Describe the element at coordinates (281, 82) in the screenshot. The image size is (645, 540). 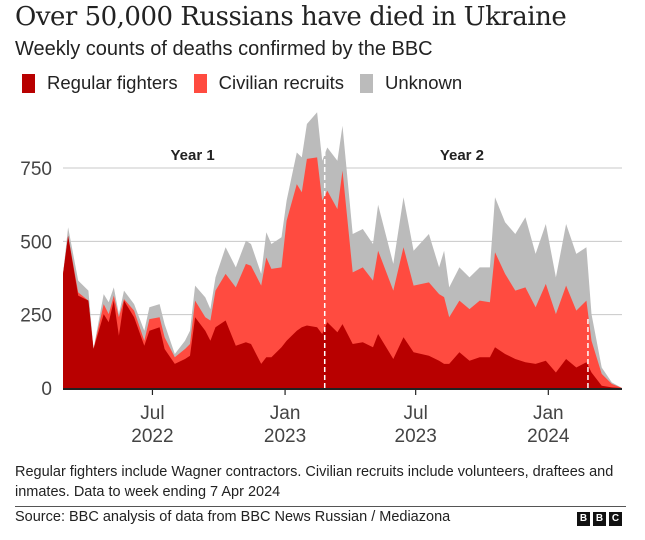
I see `legend-label: Civilian recruits` at that location.